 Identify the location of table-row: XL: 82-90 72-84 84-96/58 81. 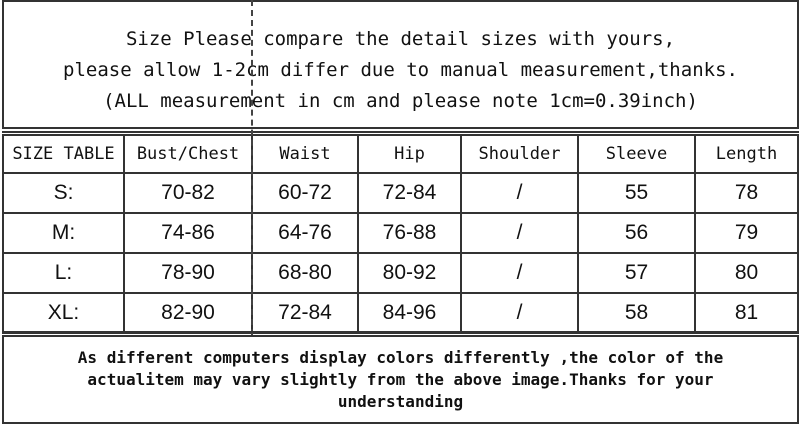
(400, 313).